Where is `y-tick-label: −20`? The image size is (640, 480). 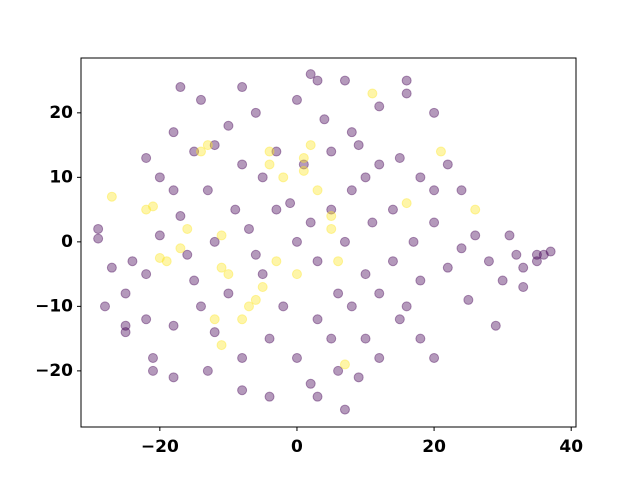
y-tick-label: −20 is located at coordinates (54, 371).